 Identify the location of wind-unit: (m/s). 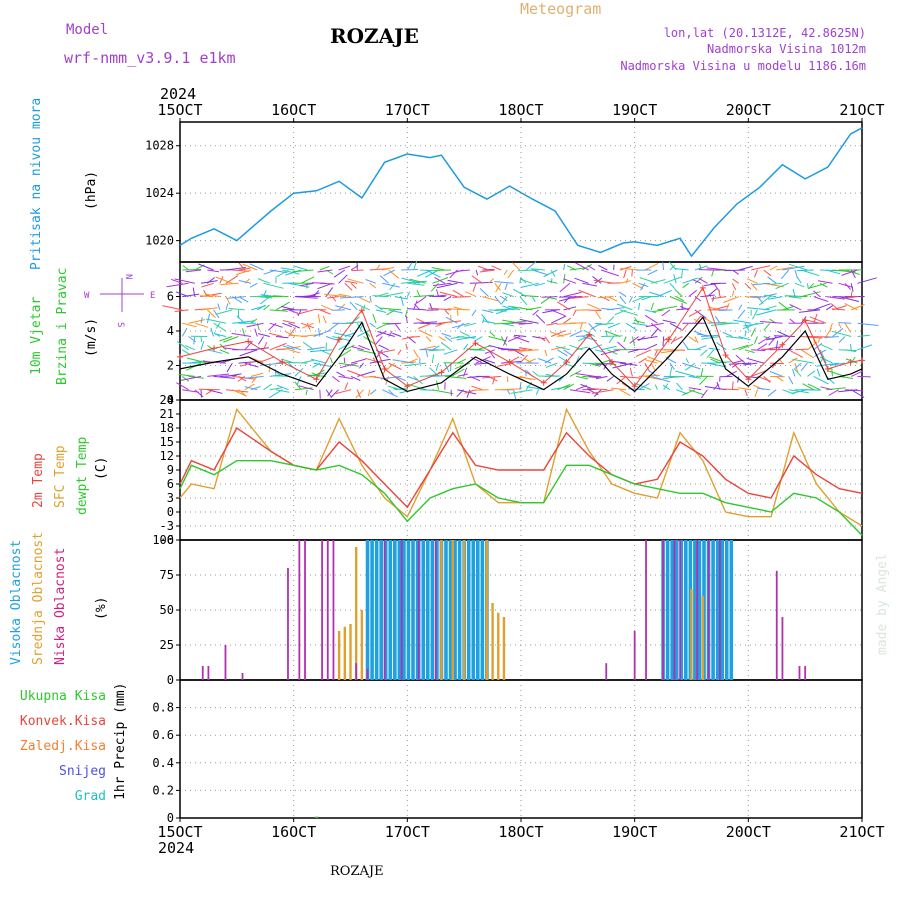
(91, 337).